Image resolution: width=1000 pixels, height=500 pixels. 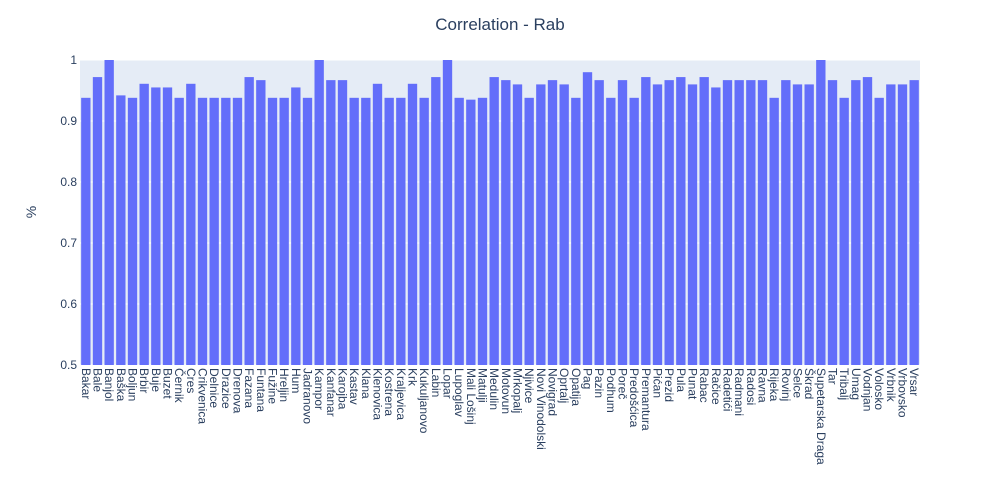 I want to click on x-tick-label: Drazice, so click(x=226, y=388).